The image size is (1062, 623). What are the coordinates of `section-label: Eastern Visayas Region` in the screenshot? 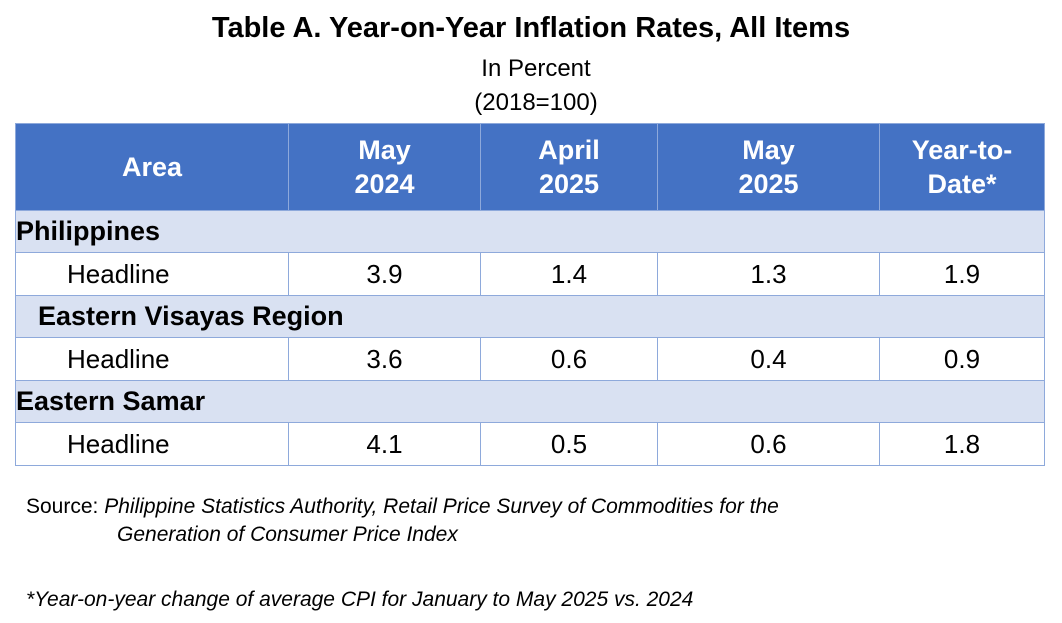 It's located at (530, 316).